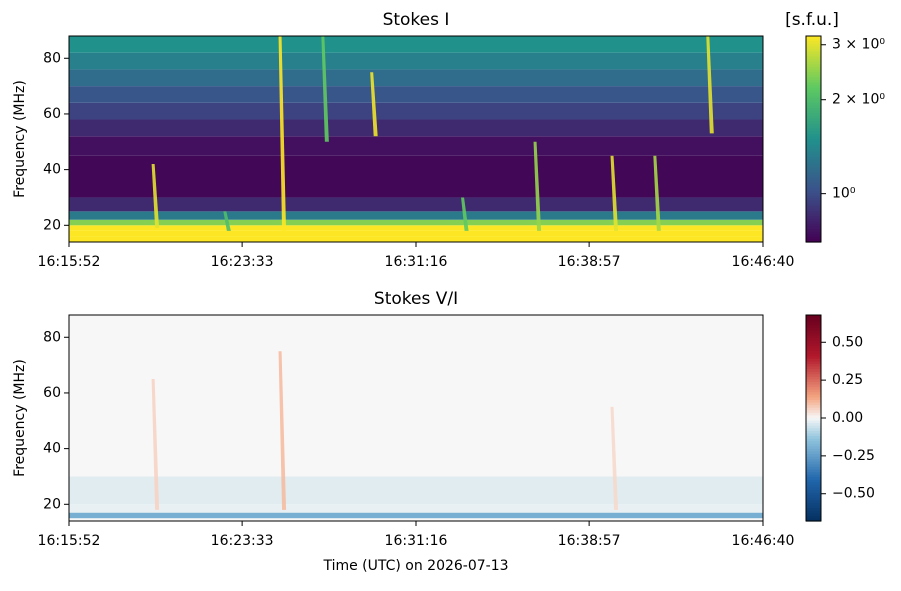 This screenshot has width=901, height=591. I want to click on x-tick-label: 16:31:16, so click(416, 541).